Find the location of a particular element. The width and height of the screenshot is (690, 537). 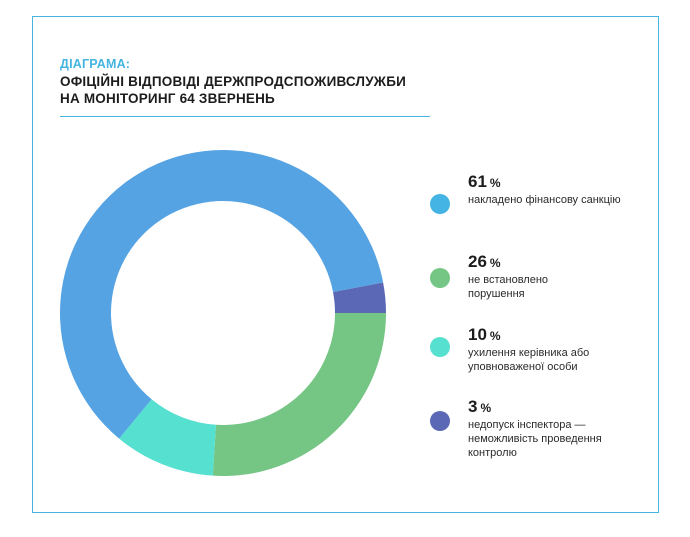

slice-inspector-denied is located at coordinates (359, 297).